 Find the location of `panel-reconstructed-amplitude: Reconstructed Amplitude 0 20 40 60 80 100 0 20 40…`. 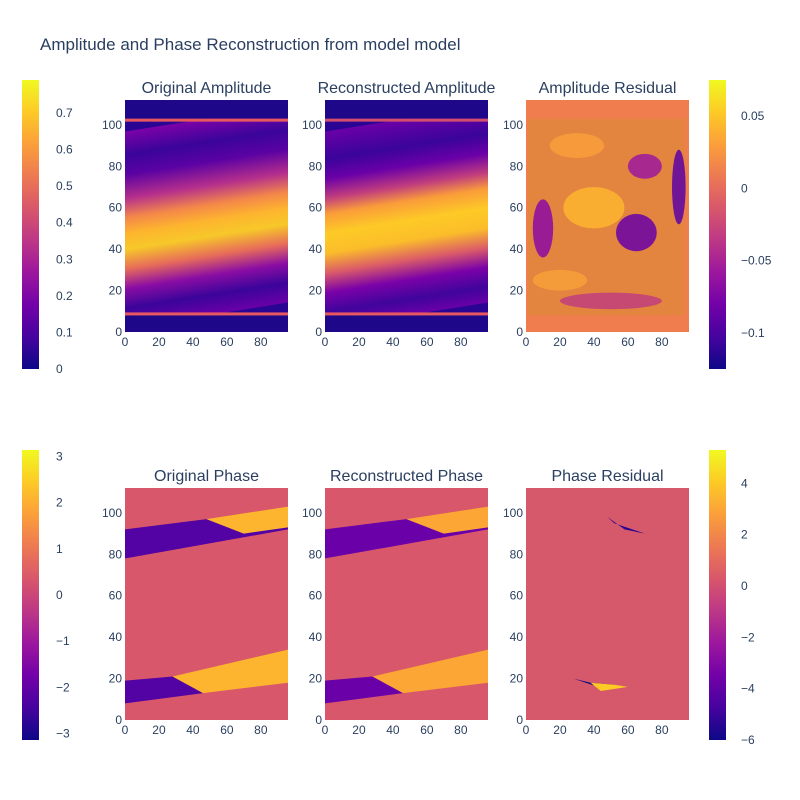

panel-reconstructed-amplitude: Reconstructed Amplitude 0 20 40 60 80 100 0 20 40… is located at coordinates (399, 214).